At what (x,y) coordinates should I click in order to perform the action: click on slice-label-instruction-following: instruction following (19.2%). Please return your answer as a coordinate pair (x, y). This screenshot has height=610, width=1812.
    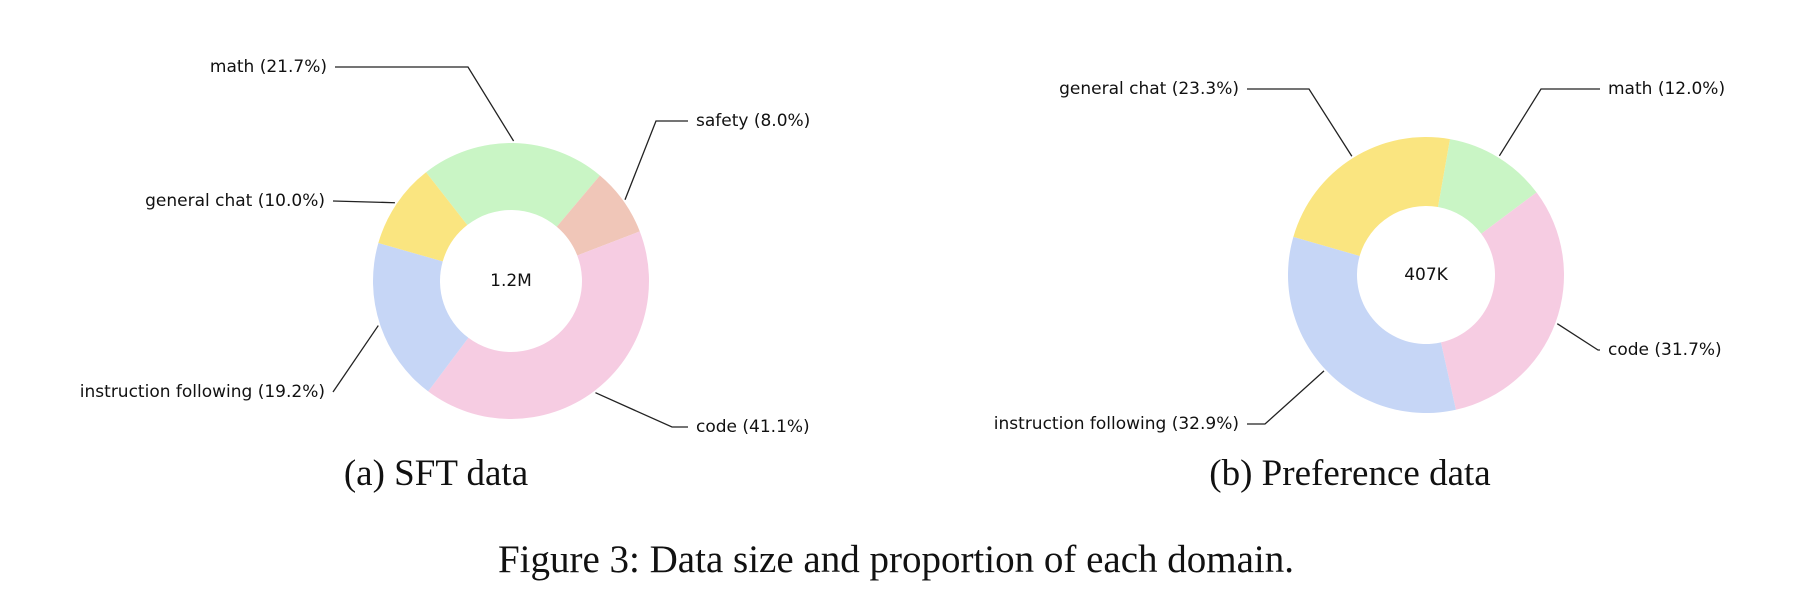
    Looking at the image, I should click on (202, 392).